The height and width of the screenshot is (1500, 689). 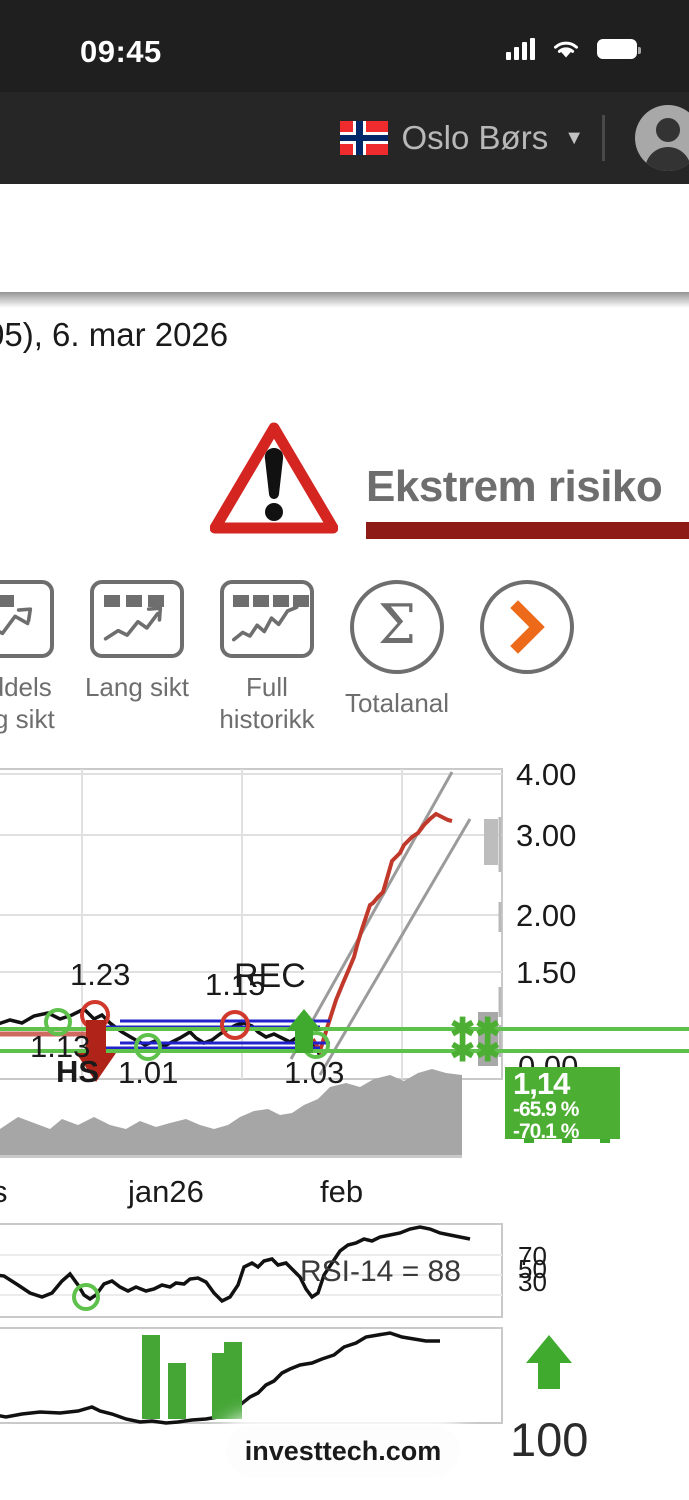 I want to click on svg-text: 1.03, so click(x=314, y=1072).